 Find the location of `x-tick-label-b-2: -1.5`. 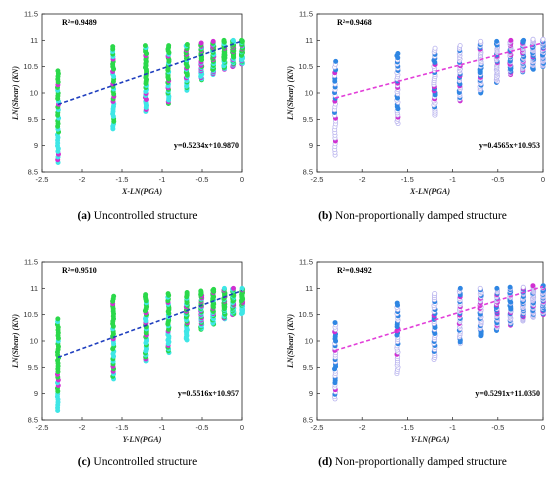

x-tick-label-b-2: -1.5 is located at coordinates (407, 179).